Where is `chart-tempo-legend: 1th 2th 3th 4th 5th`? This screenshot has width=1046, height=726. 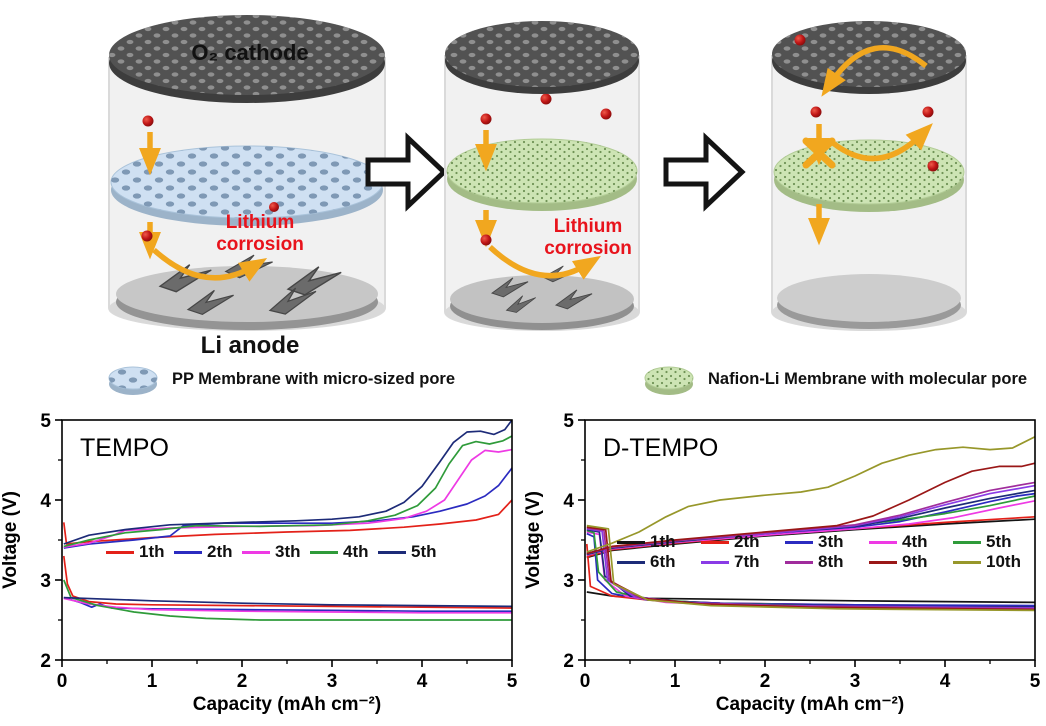
chart-tempo-legend: 1th 2th 3th 4th 5th is located at coordinates (276, 552).